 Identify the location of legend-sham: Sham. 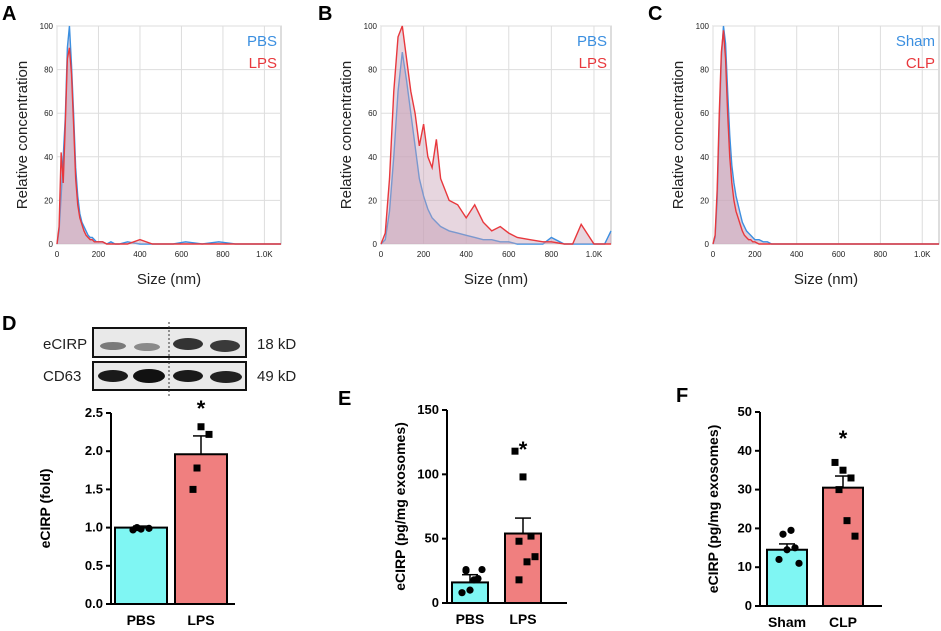
(915, 41).